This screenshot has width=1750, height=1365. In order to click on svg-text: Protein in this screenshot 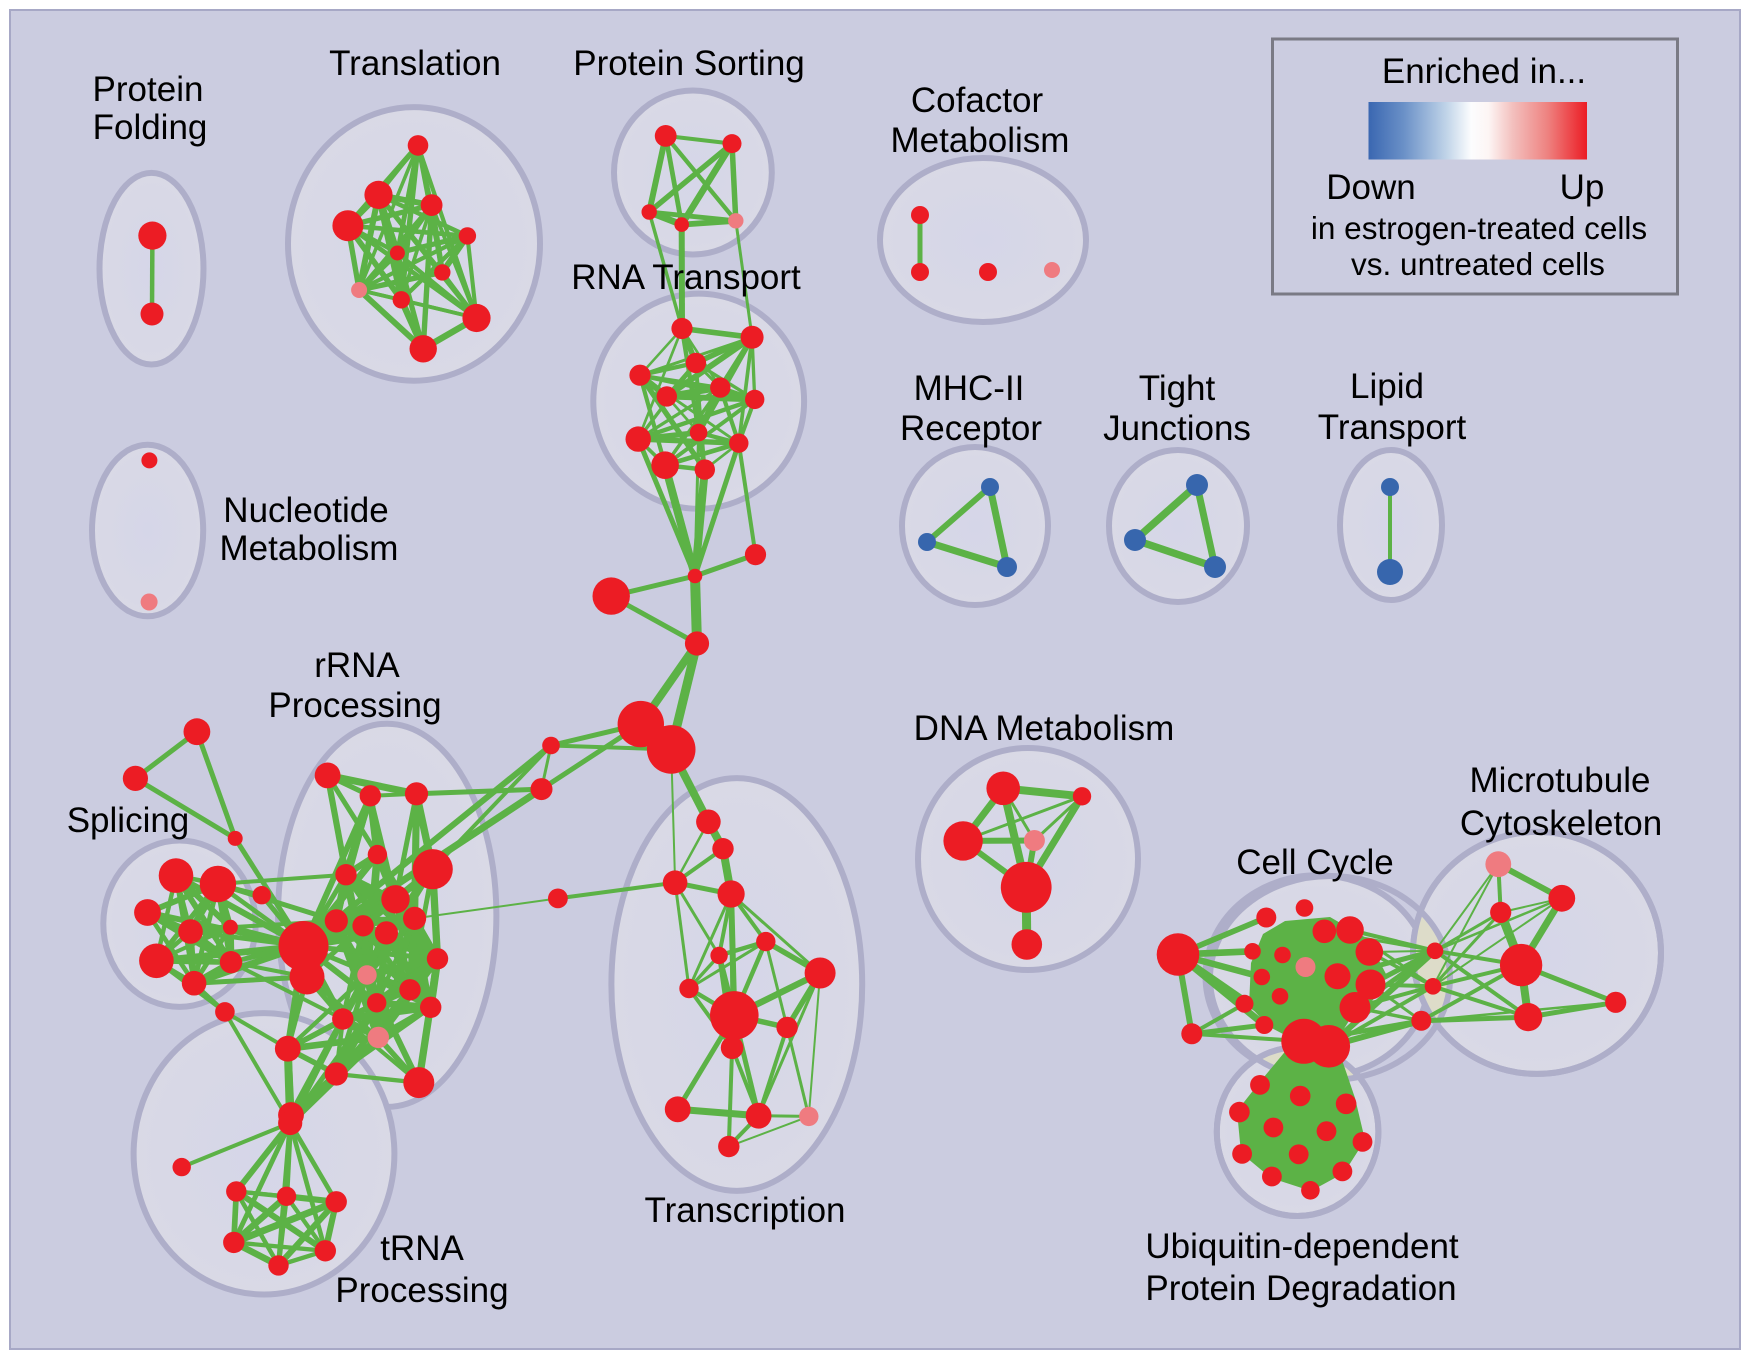, I will do `click(148, 89)`.